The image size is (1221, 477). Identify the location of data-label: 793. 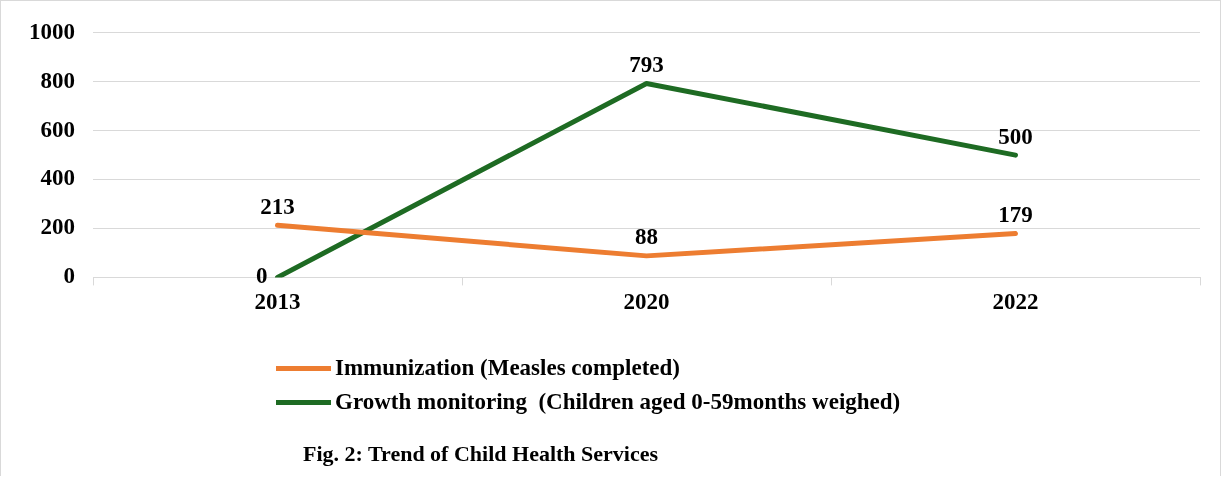
(646, 64).